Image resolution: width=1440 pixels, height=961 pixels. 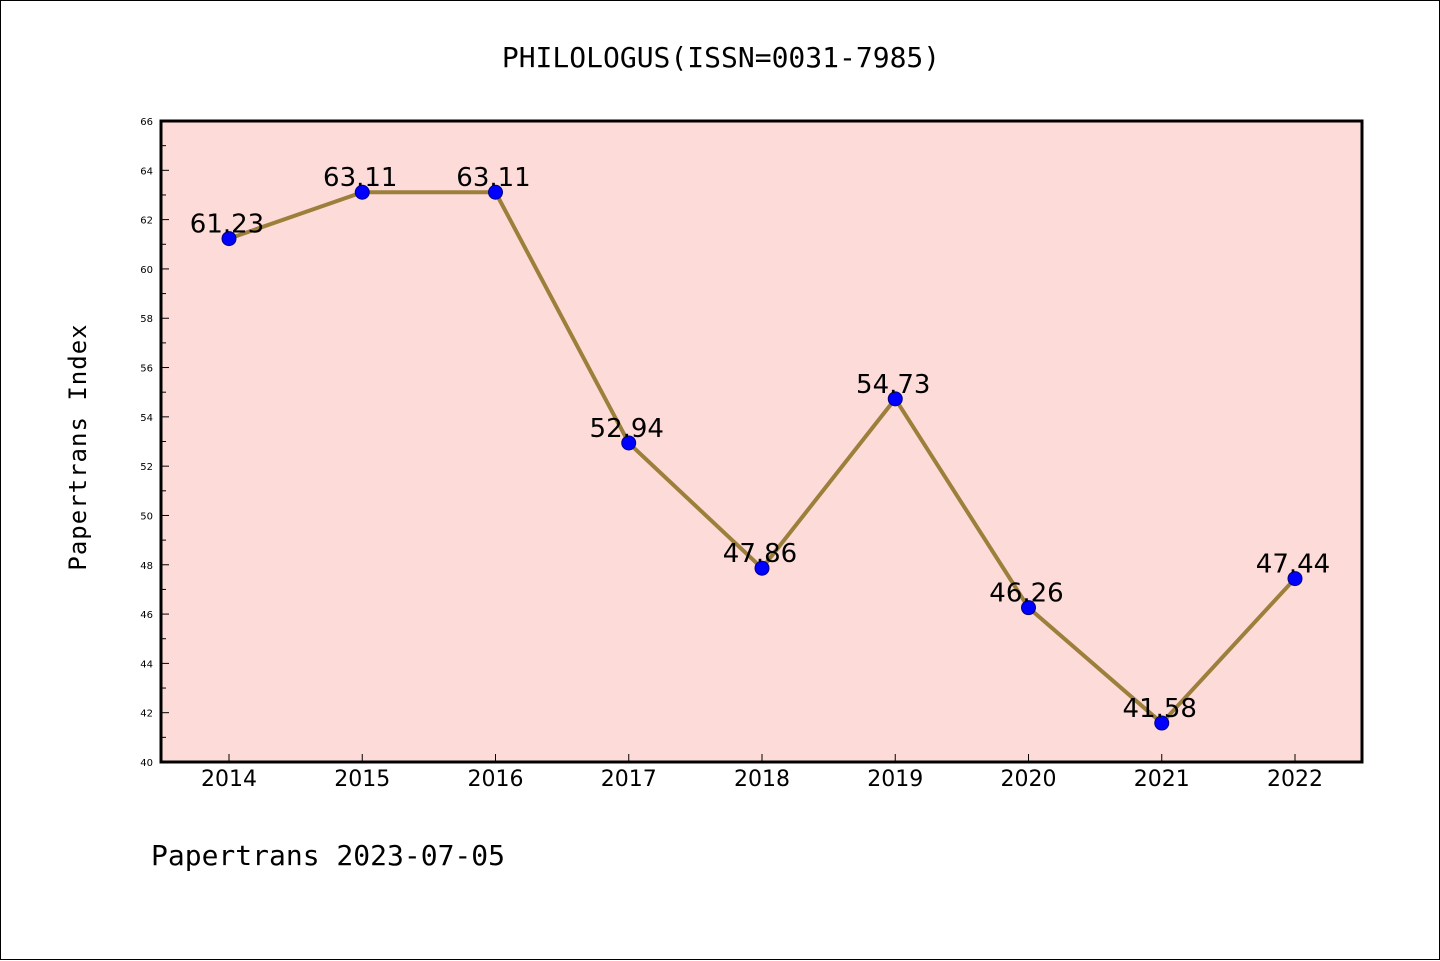 I want to click on data-label: 47.86, so click(x=760, y=554).